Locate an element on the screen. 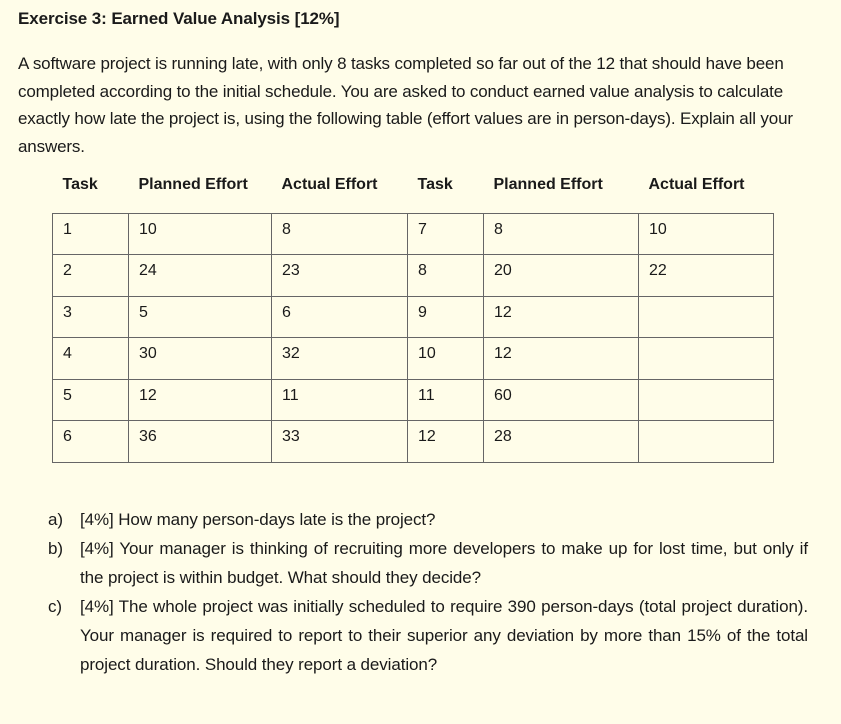 The image size is (841, 724). table-row: 1 10 8 7 8 10 is located at coordinates (413, 233).